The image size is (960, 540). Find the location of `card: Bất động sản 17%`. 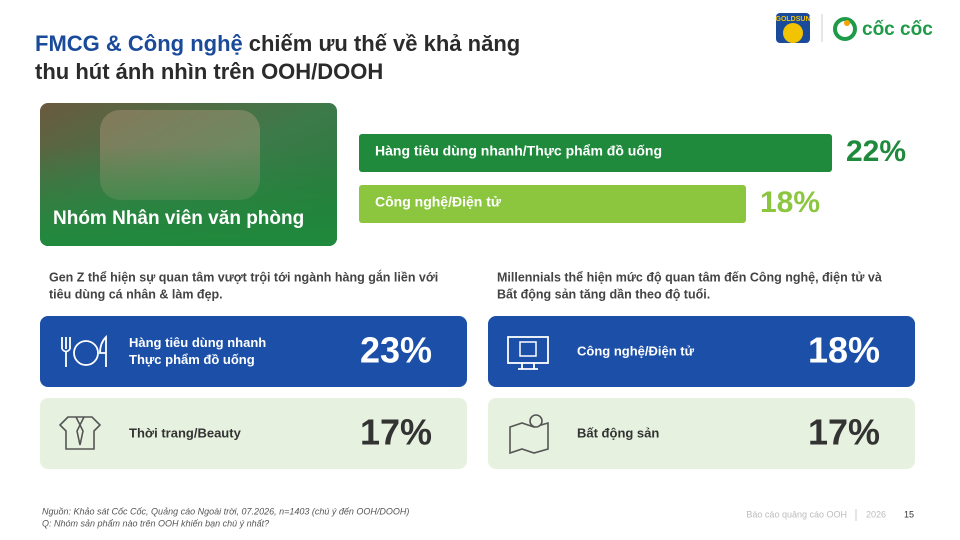

card: Bất động sản 17% is located at coordinates (701, 433).